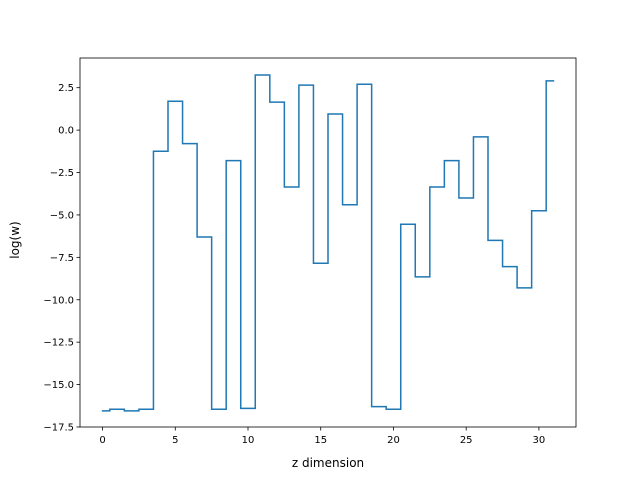 The image size is (640, 484). Describe the element at coordinates (66, 131) in the screenshot. I see `y-tick-label: 0.0` at that location.